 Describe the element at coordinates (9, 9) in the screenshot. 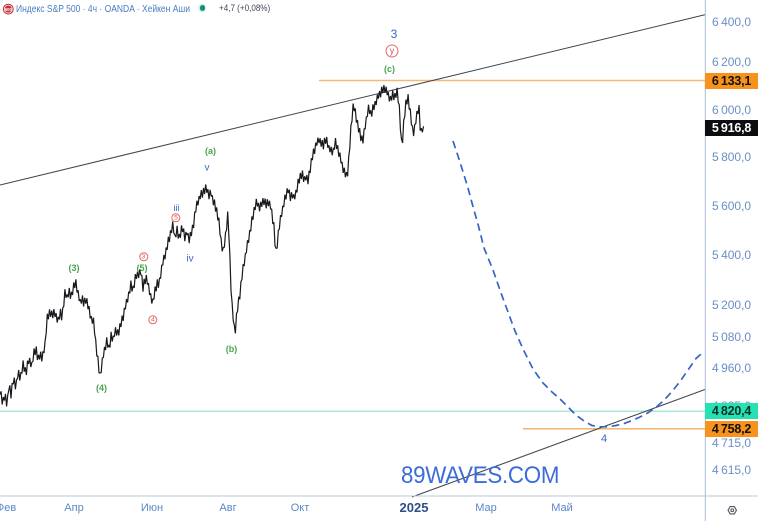

I see `svg-text: 500` at that location.